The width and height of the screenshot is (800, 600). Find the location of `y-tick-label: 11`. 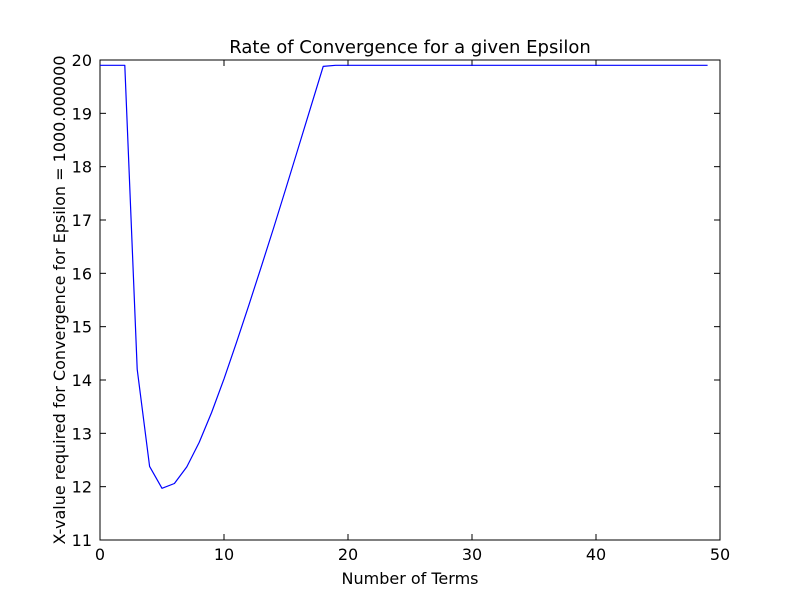

y-tick-label: 11 is located at coordinates (82, 540).